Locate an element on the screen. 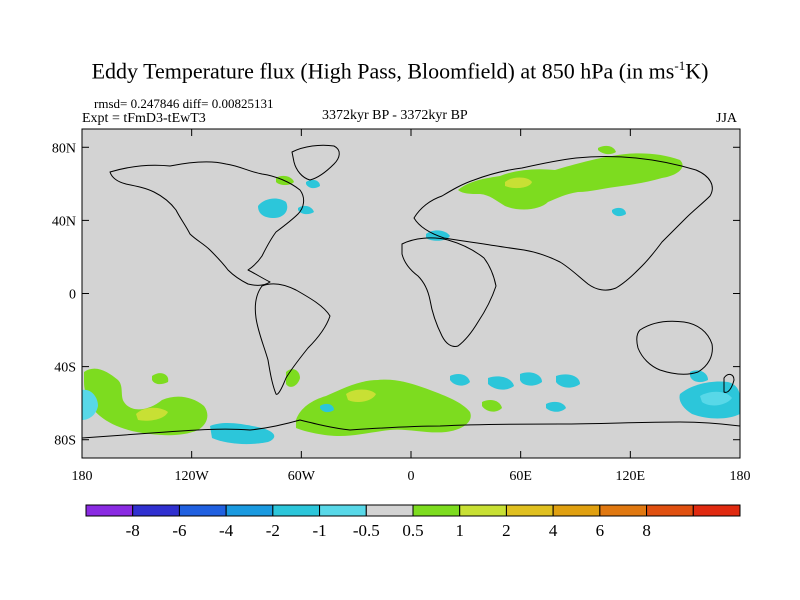 The image size is (800, 600). anomaly-cyan-amundsen is located at coordinates (242, 433).